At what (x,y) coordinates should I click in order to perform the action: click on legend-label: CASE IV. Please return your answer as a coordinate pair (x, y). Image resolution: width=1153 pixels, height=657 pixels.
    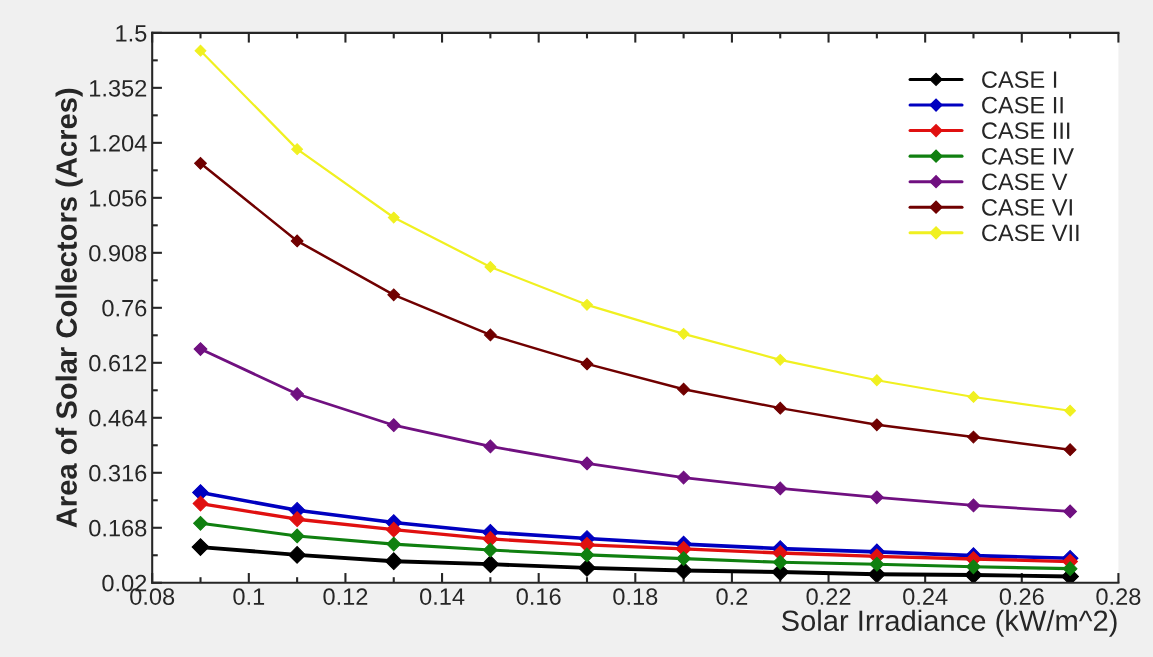
    Looking at the image, I should click on (1028, 156).